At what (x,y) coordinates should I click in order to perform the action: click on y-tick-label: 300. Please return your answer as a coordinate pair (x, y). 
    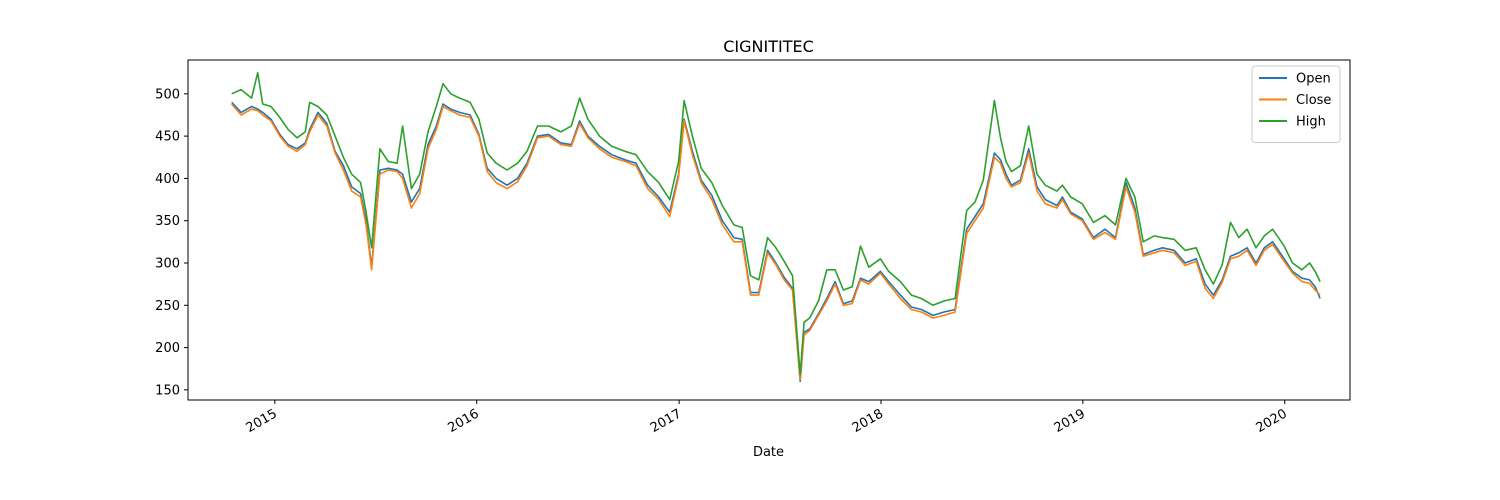
    Looking at the image, I should click on (167, 263).